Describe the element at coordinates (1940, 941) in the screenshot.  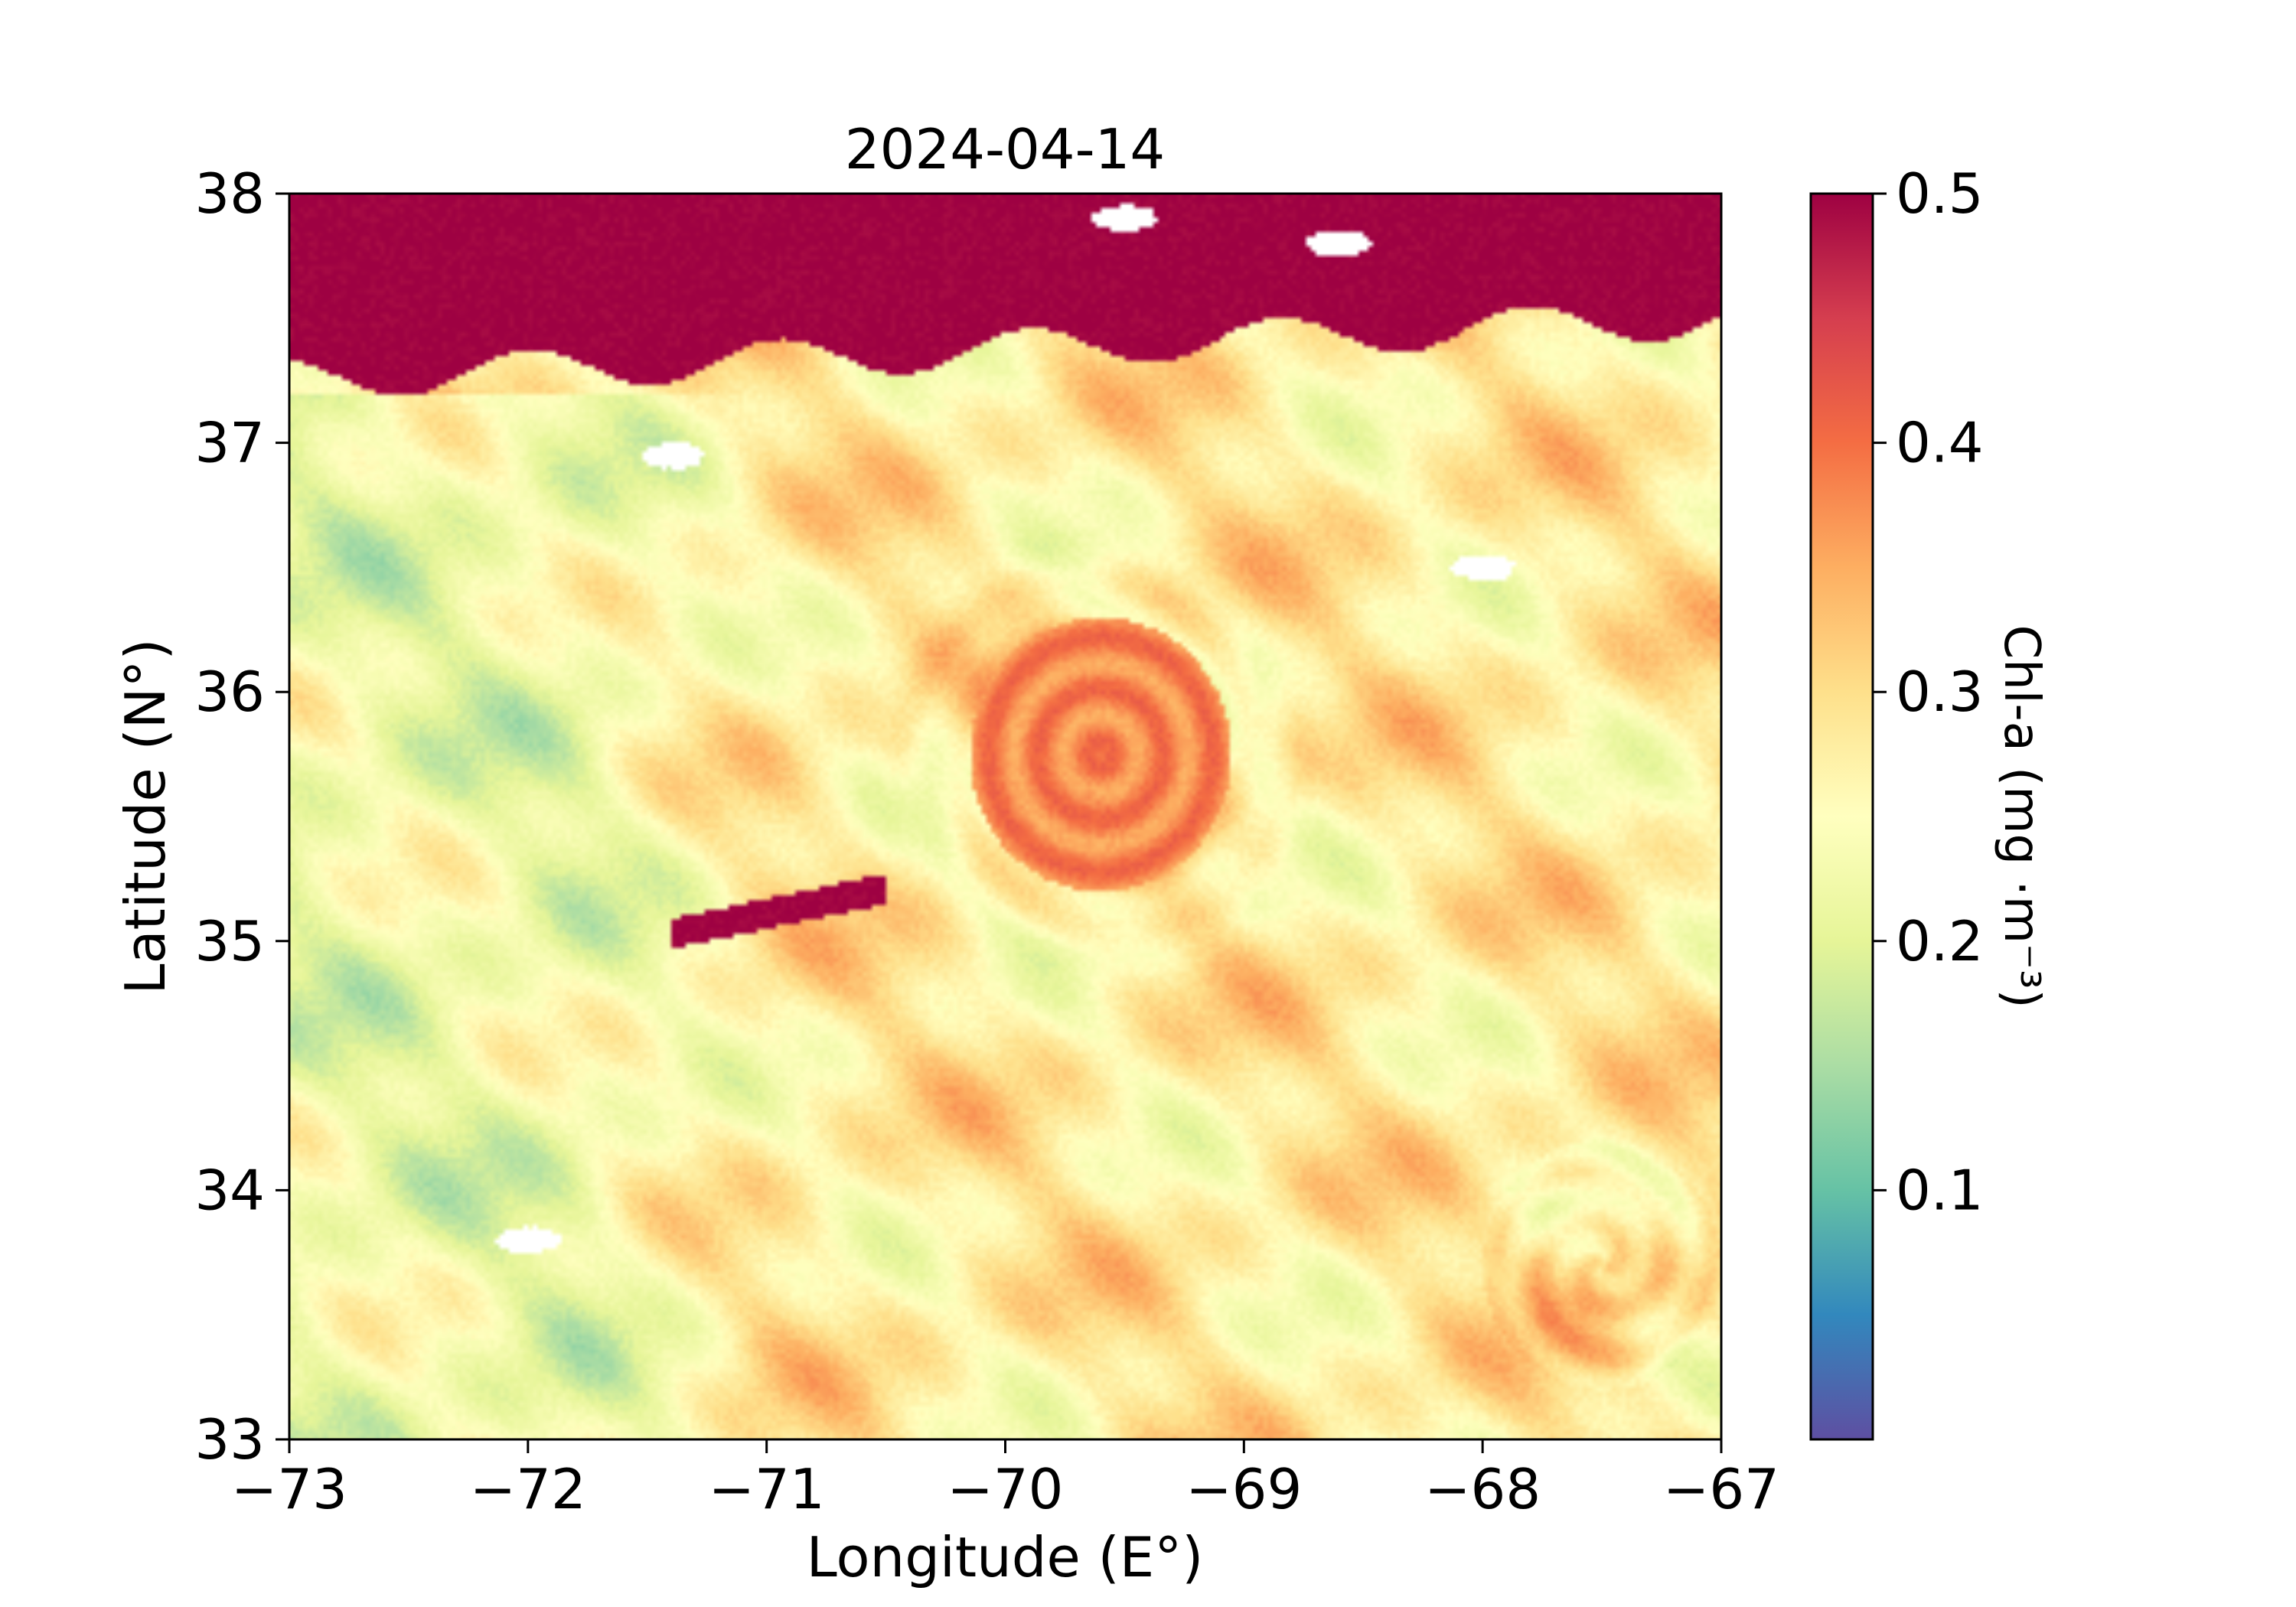
I see `colorbar-tick-label: 0.2` at that location.